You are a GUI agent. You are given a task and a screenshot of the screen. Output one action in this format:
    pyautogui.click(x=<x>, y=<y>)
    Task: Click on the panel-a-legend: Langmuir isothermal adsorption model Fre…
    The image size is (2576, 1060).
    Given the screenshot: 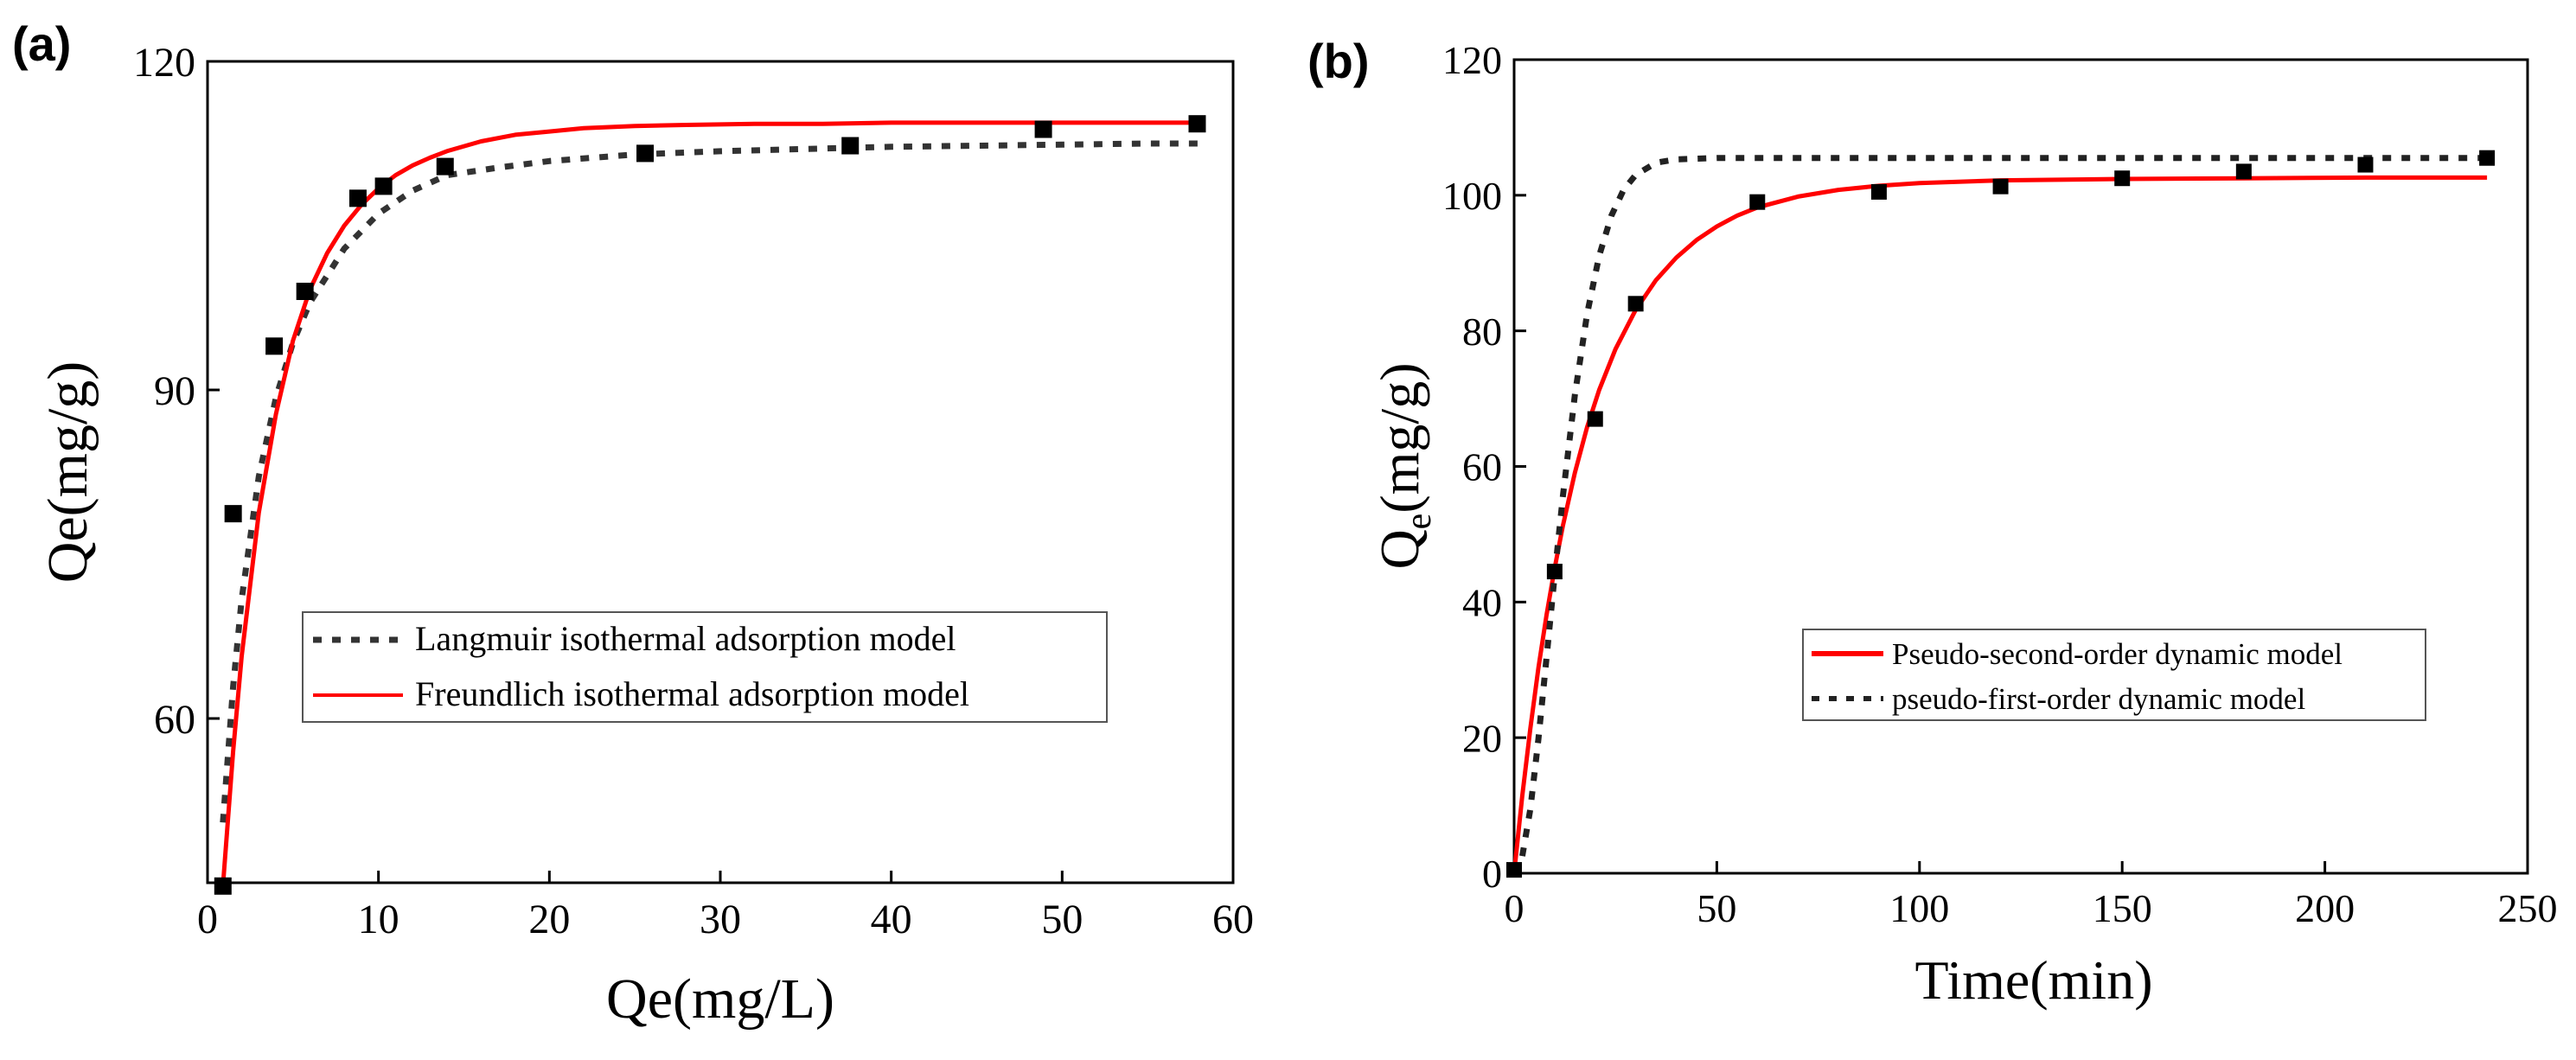 What is the action you would take?
    pyautogui.click(x=705, y=667)
    